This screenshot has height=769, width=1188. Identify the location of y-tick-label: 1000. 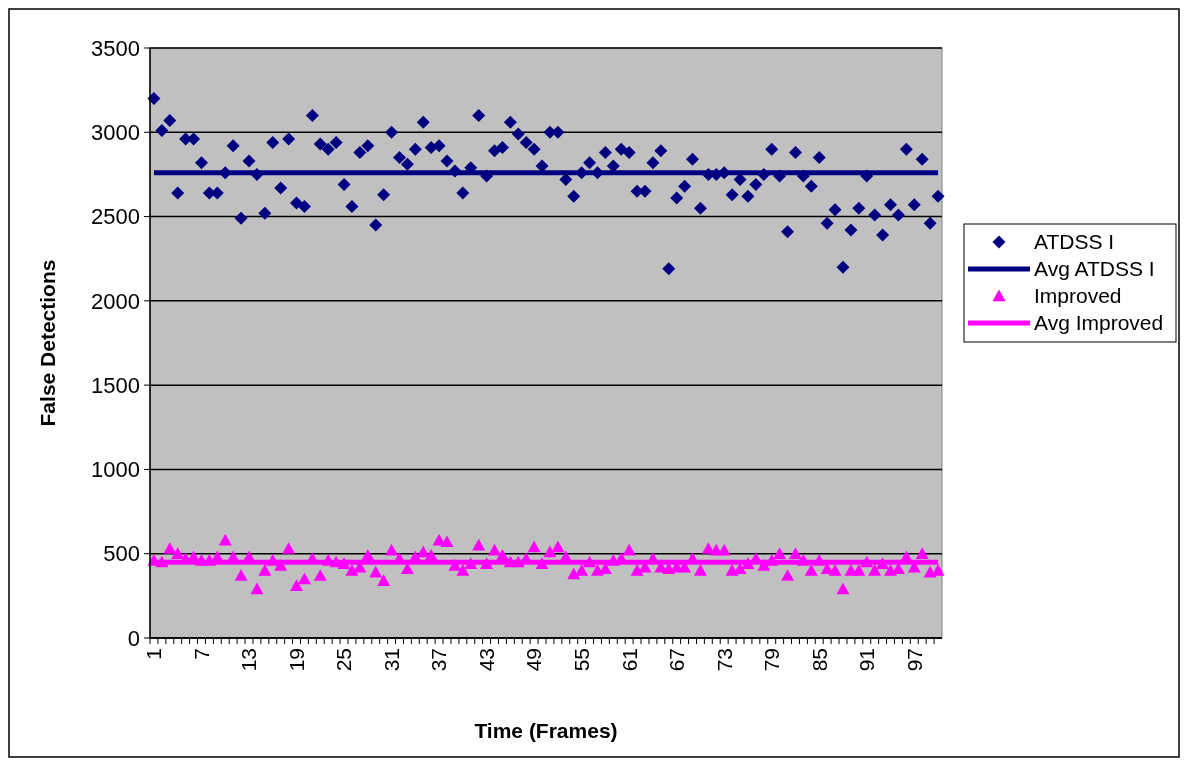
(115, 470).